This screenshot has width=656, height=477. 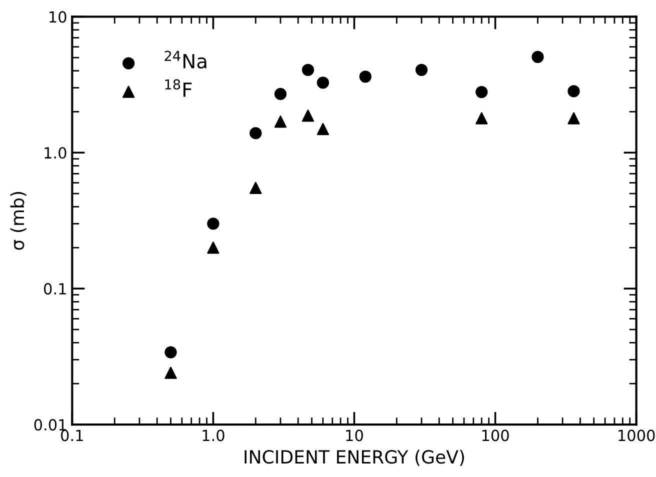 What do you see at coordinates (178, 88) in the screenshot?
I see `legend-label: $^{18}$F` at bounding box center [178, 88].